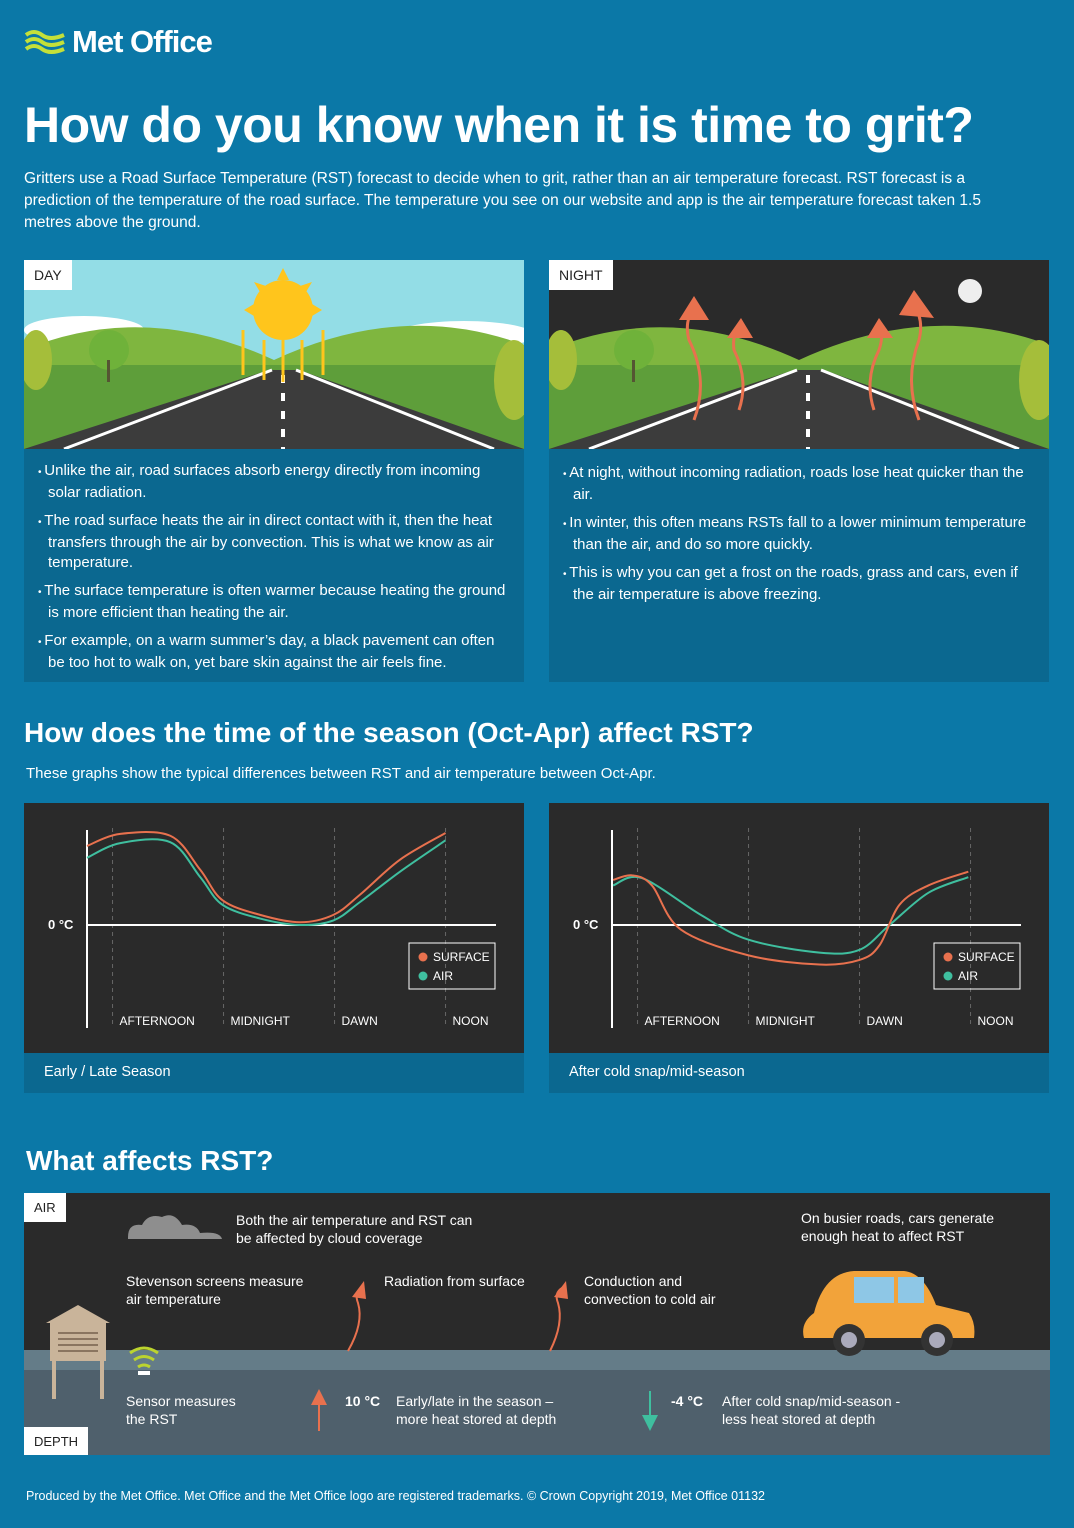  I want to click on sensor-text: Sensor measures the RST, so click(181, 1410).